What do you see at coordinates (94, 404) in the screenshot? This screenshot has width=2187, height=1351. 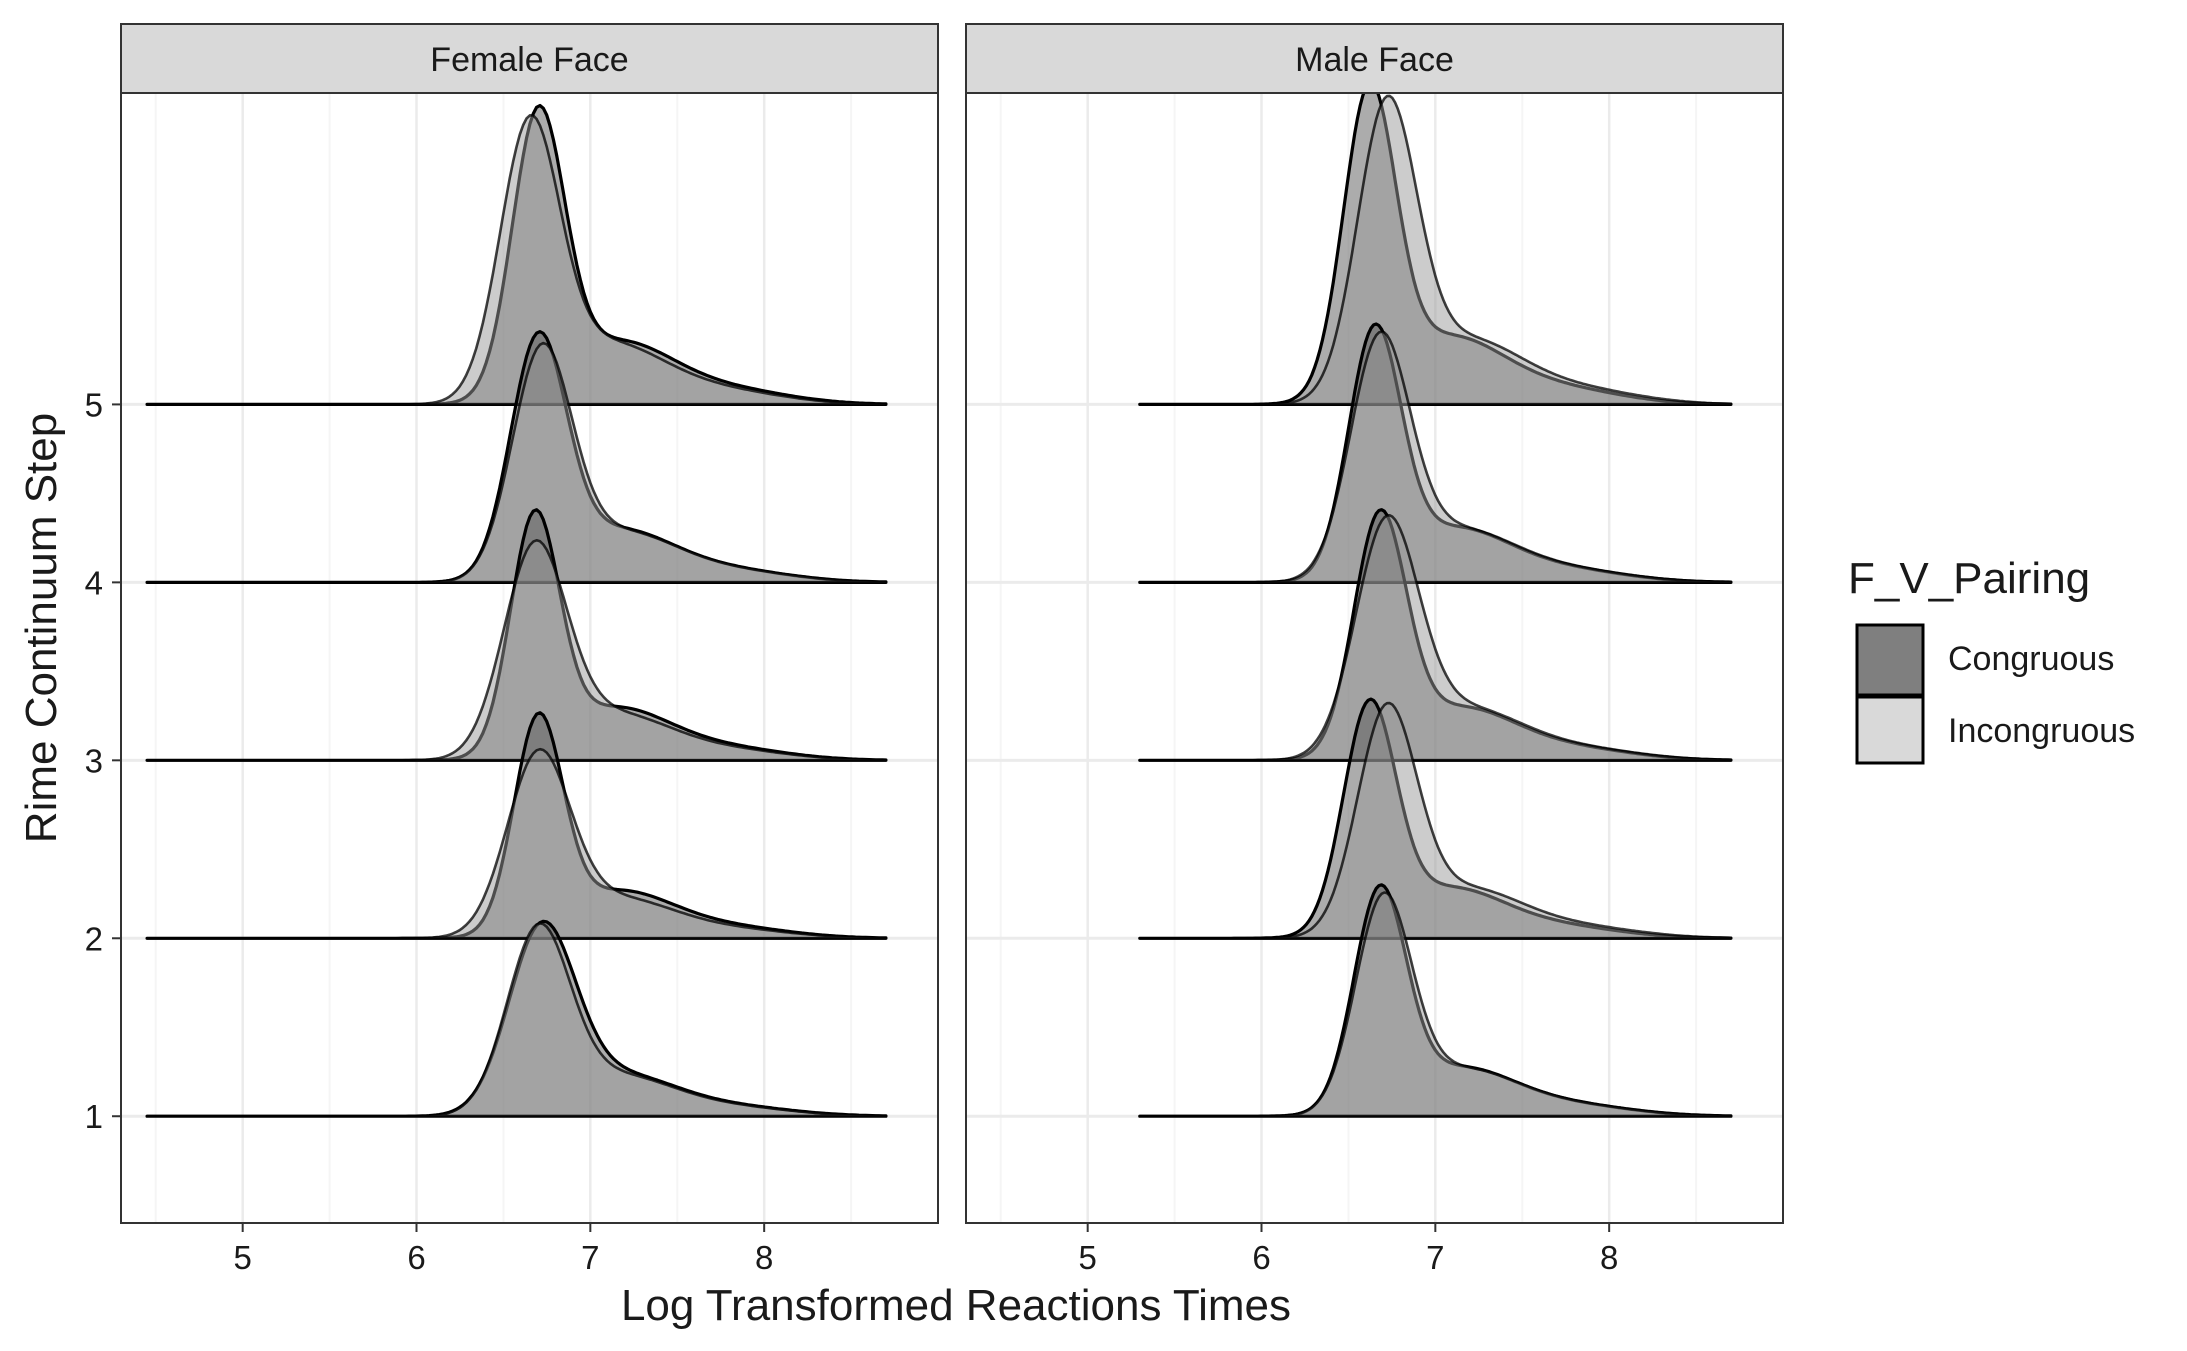 I see `y-tick-label: 5` at bounding box center [94, 404].